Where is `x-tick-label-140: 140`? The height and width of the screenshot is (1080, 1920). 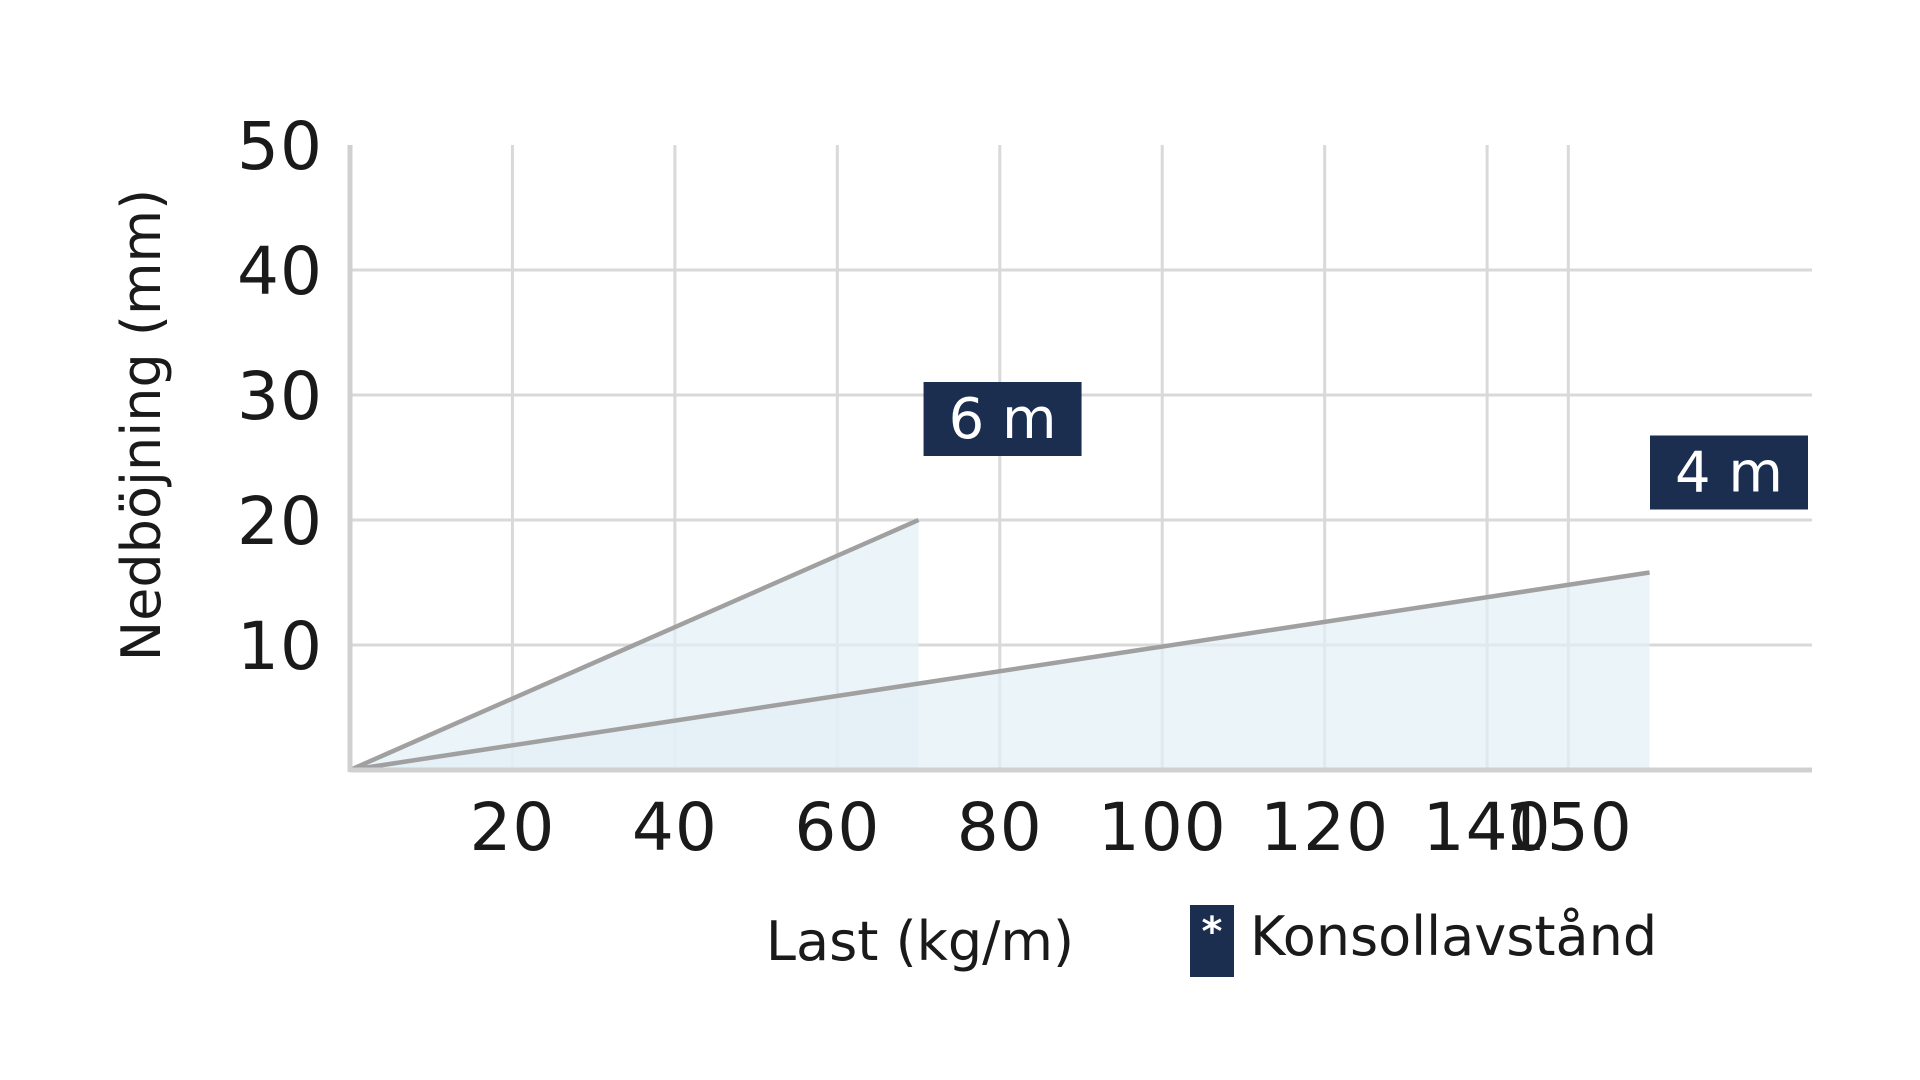
x-tick-label-140: 140 is located at coordinates (1487, 827).